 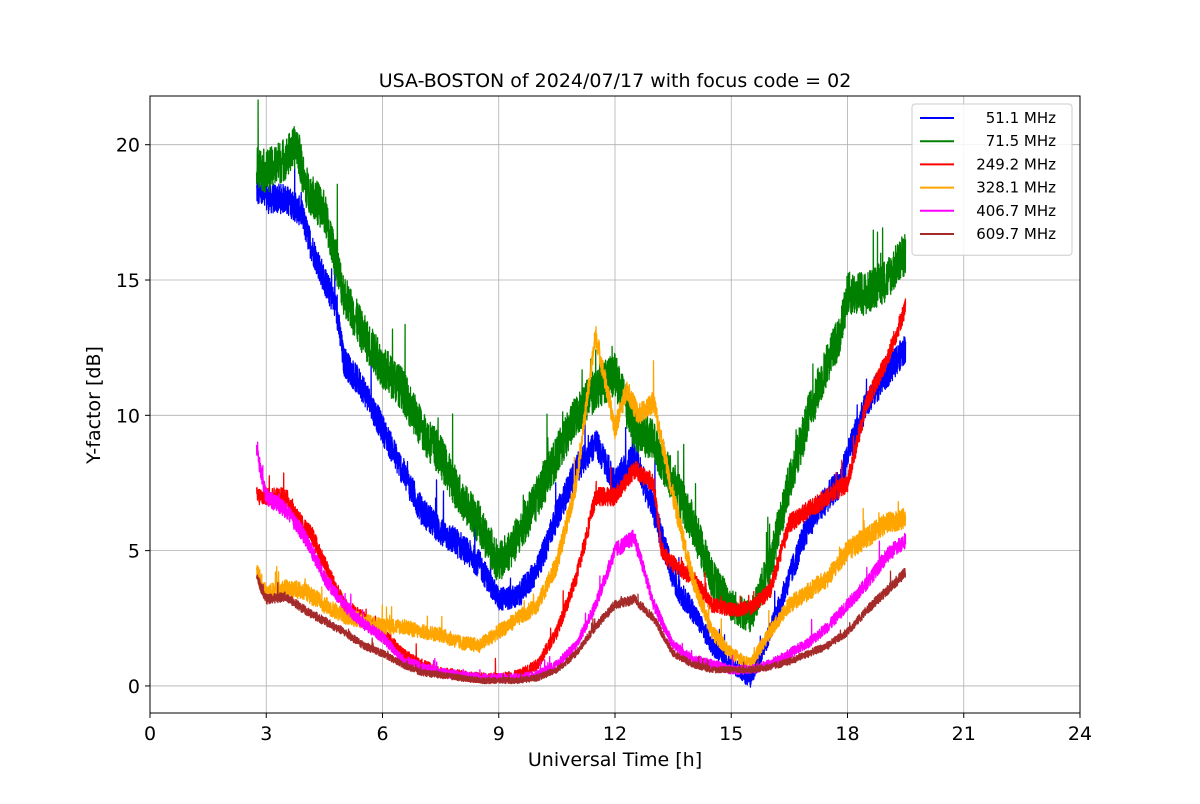 I want to click on y-axis-label: Y-factor [dB], so click(x=94, y=405).